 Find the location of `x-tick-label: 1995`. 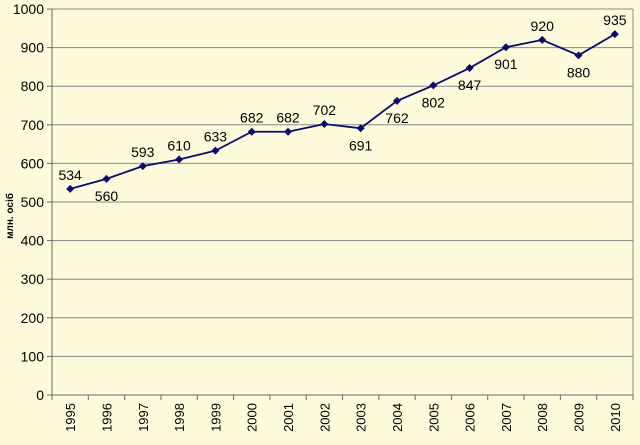

x-tick-label: 1995 is located at coordinates (70, 417).